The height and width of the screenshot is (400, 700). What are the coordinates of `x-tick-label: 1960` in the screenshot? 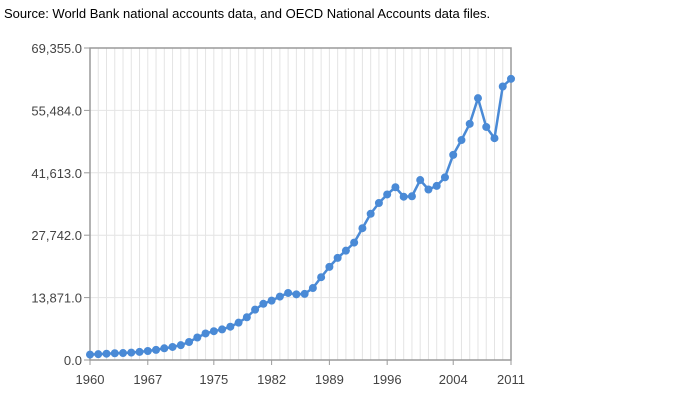 It's located at (90, 379).